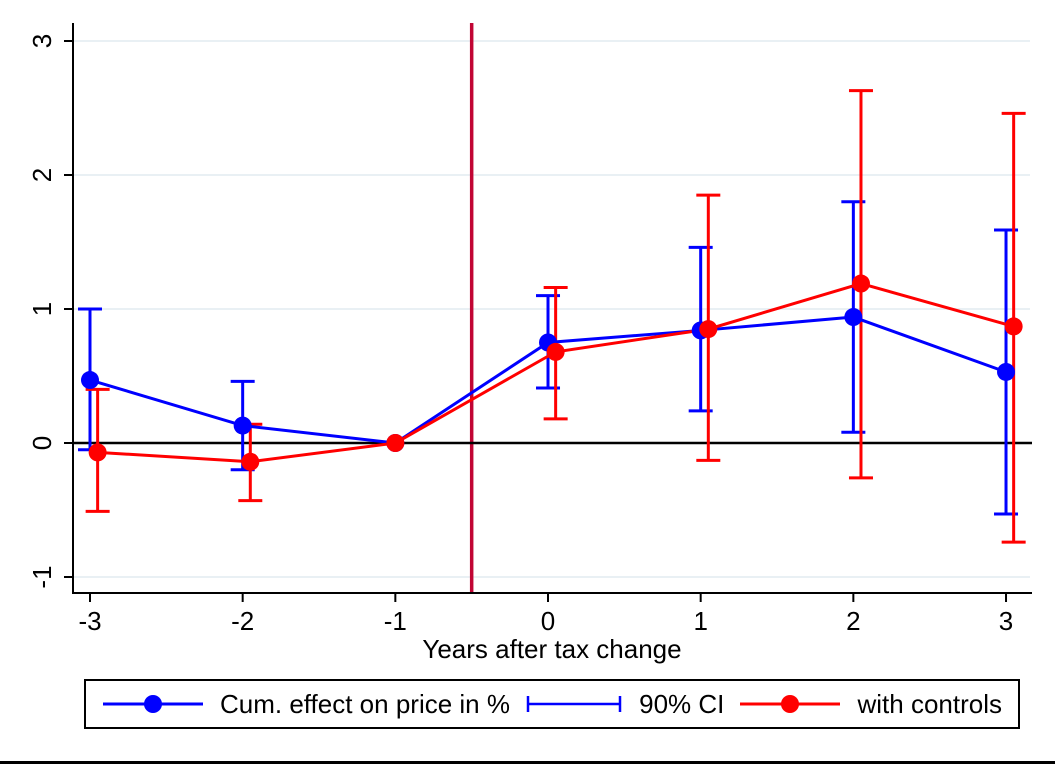 The image size is (1055, 765). What do you see at coordinates (1006, 621) in the screenshot?
I see `x-tick-label-3: 3` at bounding box center [1006, 621].